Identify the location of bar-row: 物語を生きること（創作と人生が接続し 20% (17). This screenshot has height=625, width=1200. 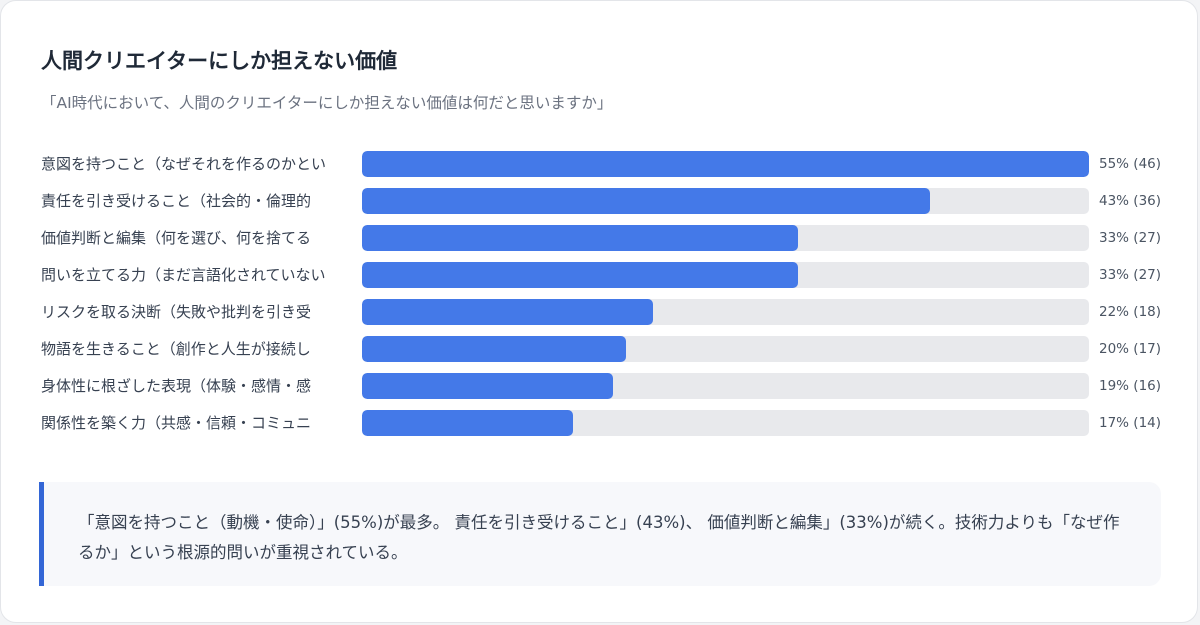
(599, 349).